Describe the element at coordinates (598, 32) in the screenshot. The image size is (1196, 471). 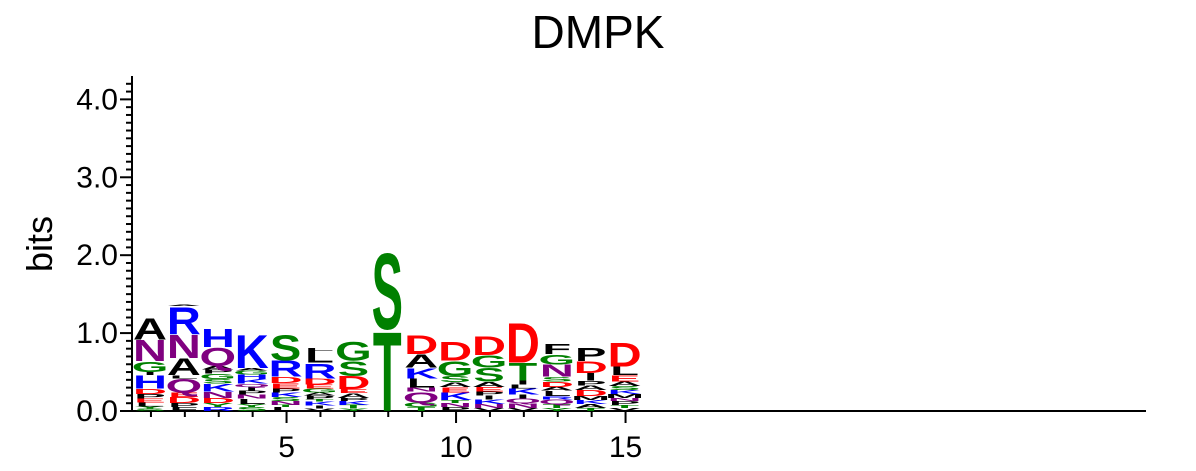
I see `chart-title: DMPK` at that location.